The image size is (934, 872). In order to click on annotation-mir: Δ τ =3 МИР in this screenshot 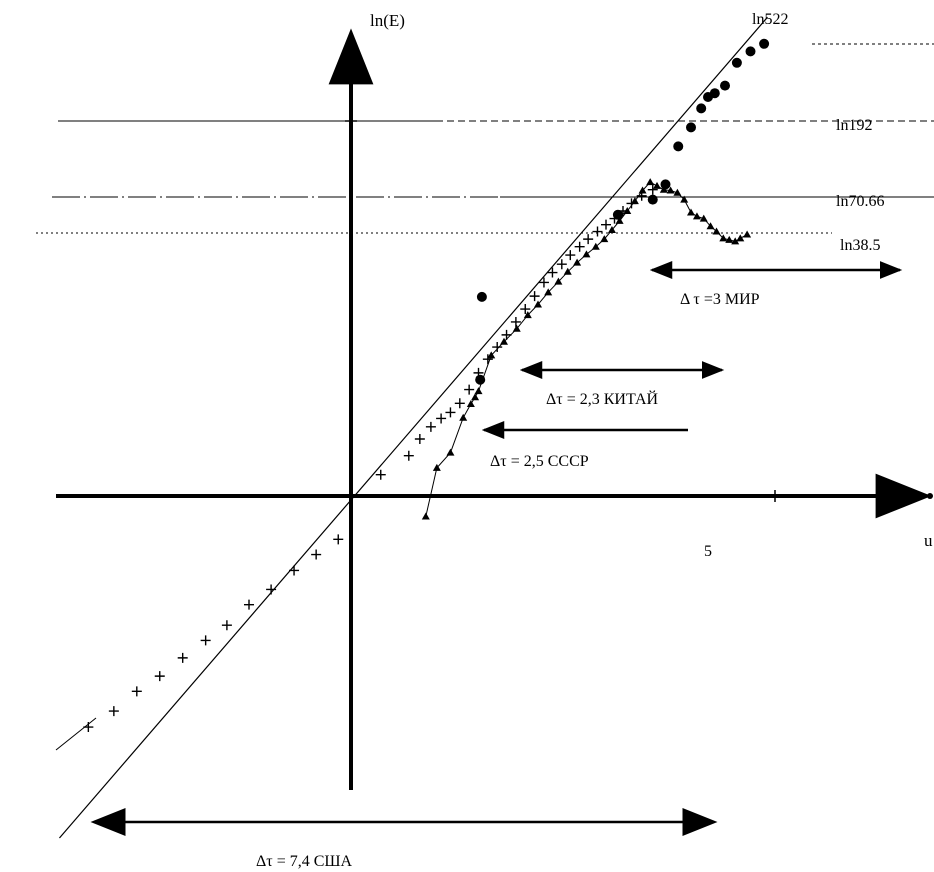, I will do `click(776, 284)`.